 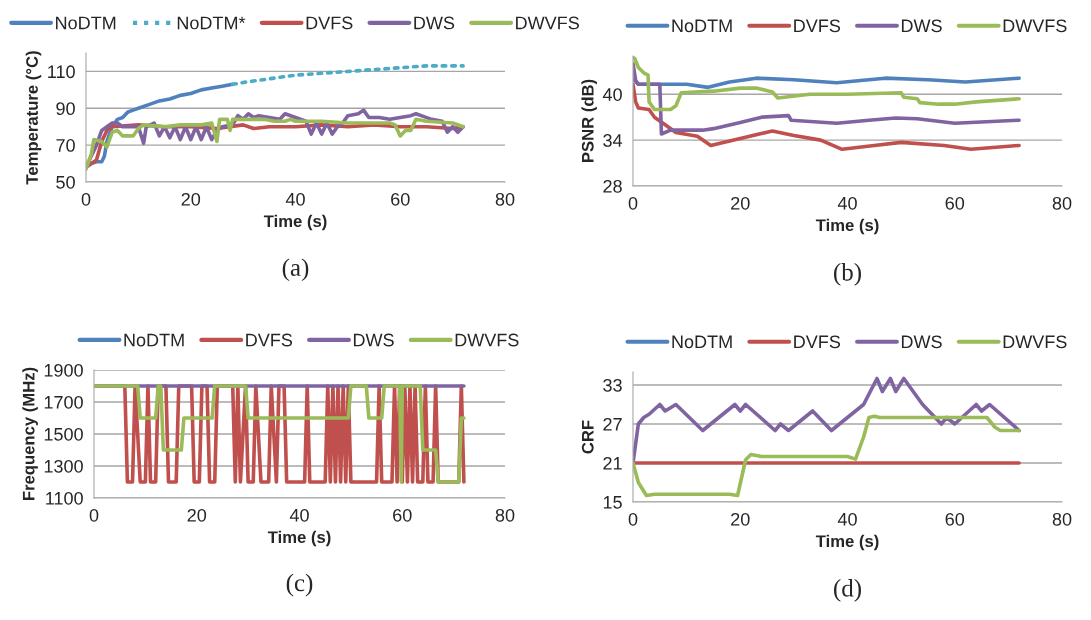 What do you see at coordinates (612, 385) in the screenshot?
I see `y-tick-label: 33` at bounding box center [612, 385].